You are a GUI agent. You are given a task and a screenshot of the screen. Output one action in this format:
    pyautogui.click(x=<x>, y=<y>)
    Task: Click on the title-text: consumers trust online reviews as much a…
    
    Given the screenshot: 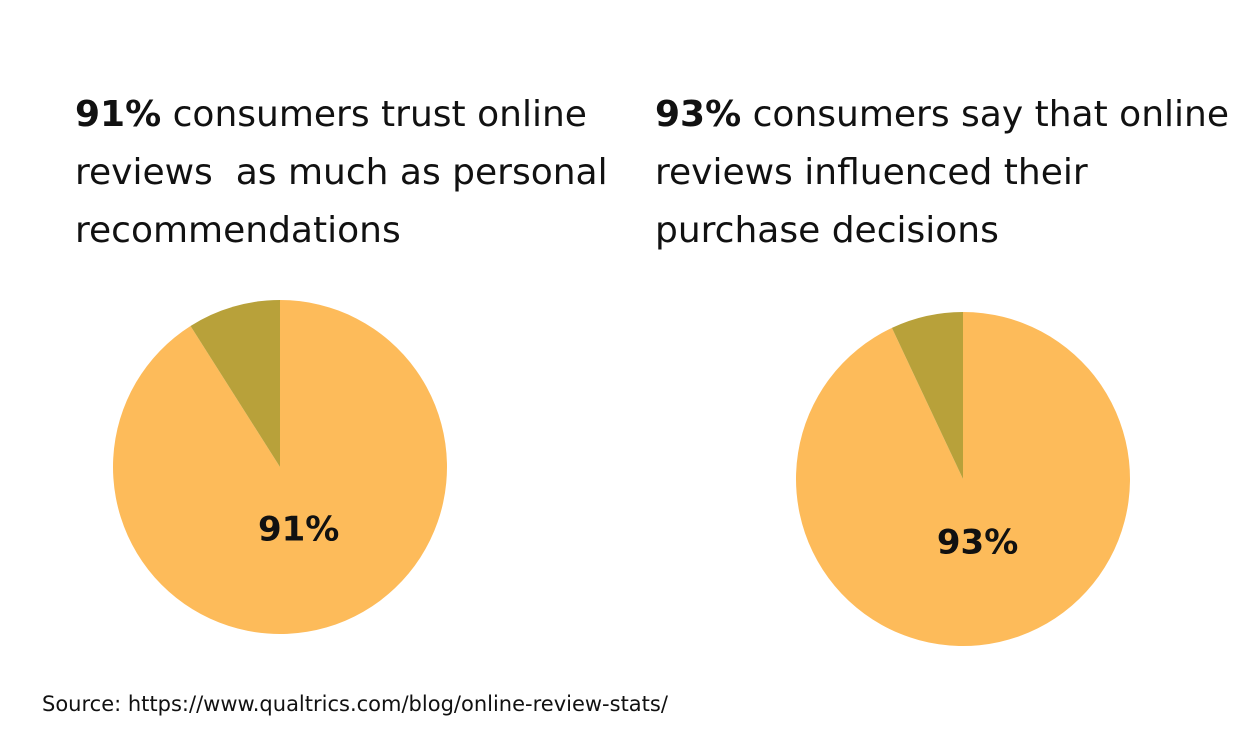 What is the action you would take?
    pyautogui.click(x=347, y=172)
    